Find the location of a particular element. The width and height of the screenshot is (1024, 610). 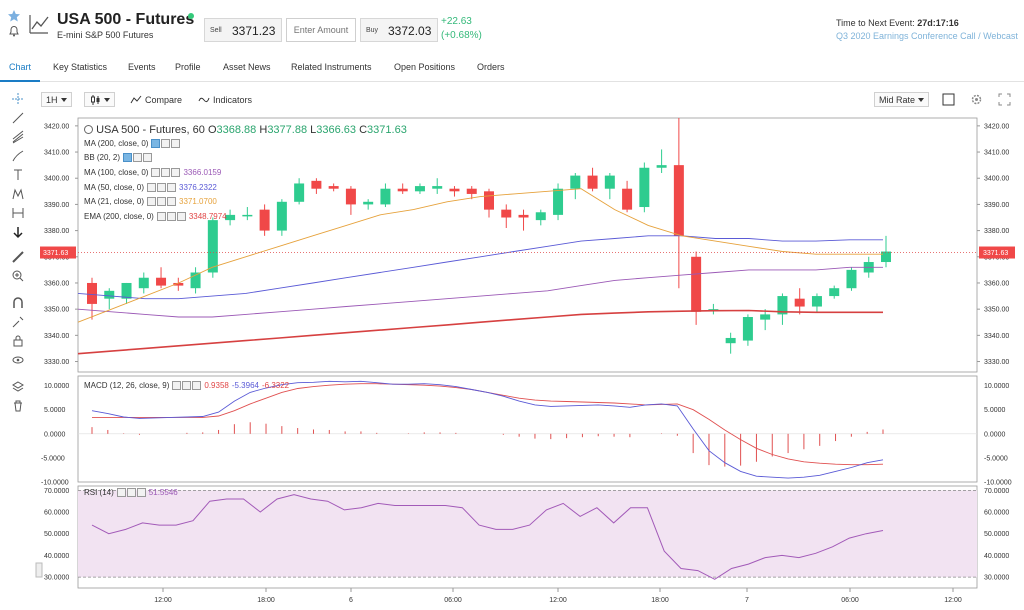

indicator-legend-ma200: MA (200, close, 0) is located at coordinates (132, 143).